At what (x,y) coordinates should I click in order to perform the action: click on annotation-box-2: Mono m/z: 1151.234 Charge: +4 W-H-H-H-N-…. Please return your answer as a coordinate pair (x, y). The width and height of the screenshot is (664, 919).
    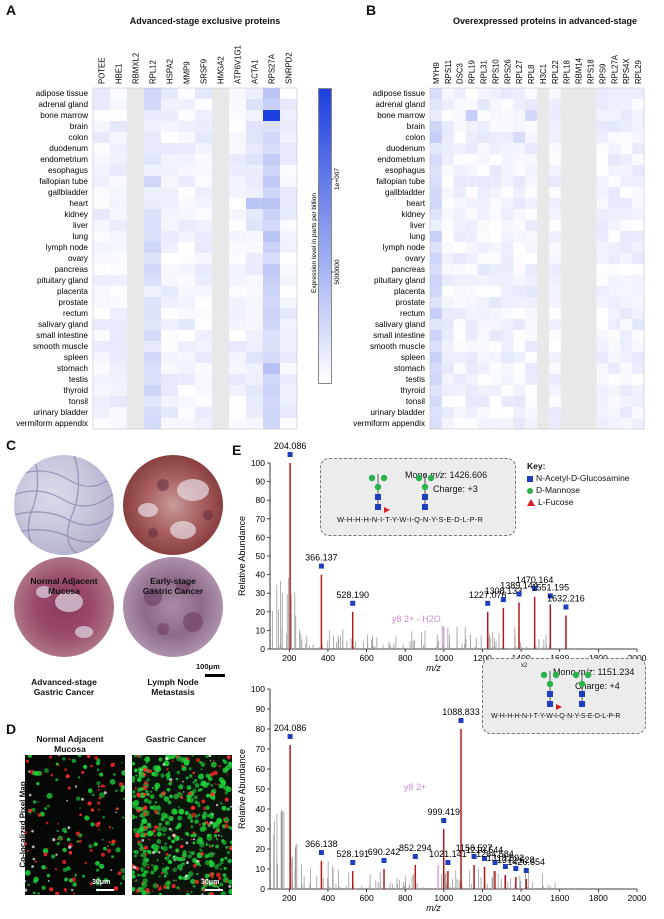
    Looking at the image, I should click on (564, 696).